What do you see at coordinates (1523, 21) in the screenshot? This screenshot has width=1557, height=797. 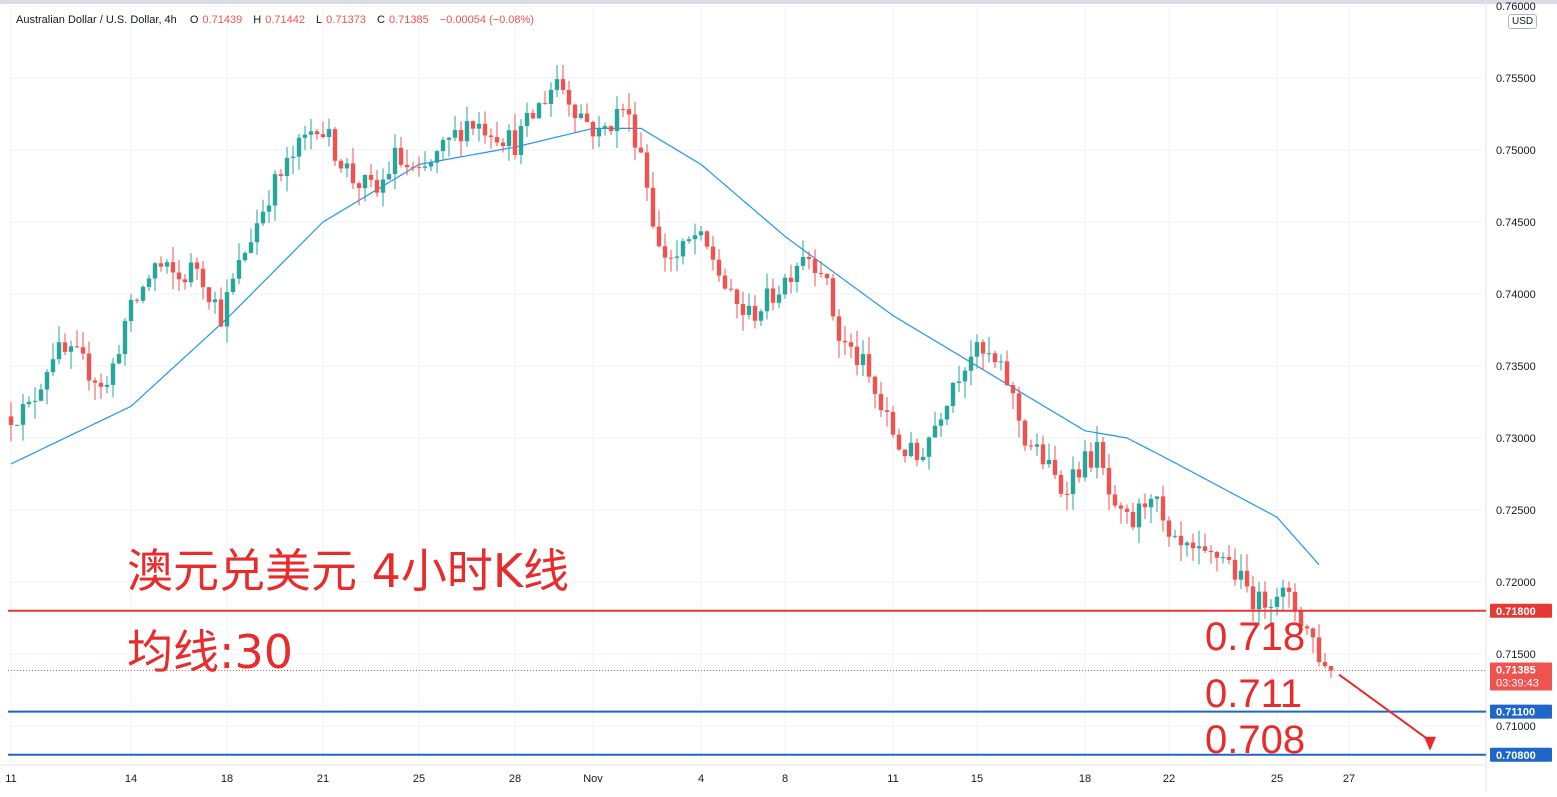 I see `currency-badge: USD` at bounding box center [1523, 21].